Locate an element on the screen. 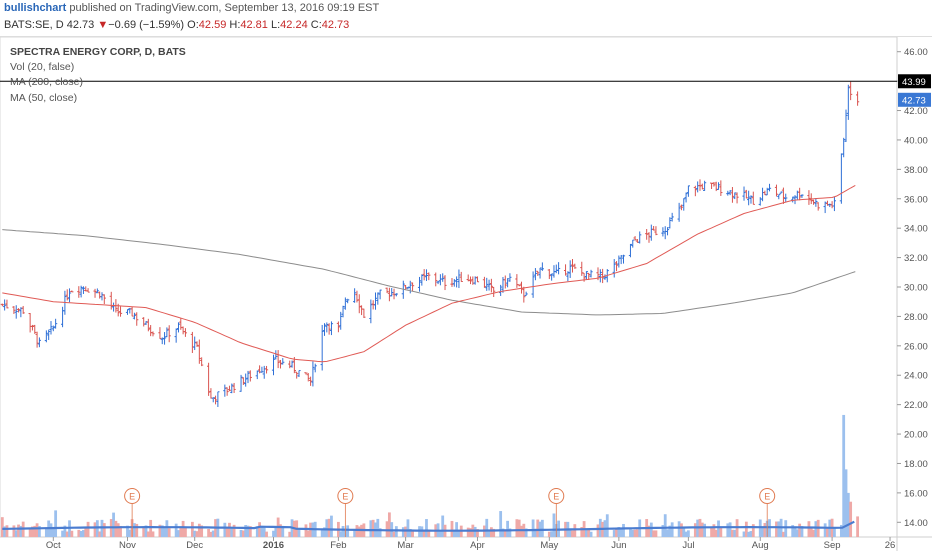 The width and height of the screenshot is (932, 551). open-label: O: is located at coordinates (193, 25).